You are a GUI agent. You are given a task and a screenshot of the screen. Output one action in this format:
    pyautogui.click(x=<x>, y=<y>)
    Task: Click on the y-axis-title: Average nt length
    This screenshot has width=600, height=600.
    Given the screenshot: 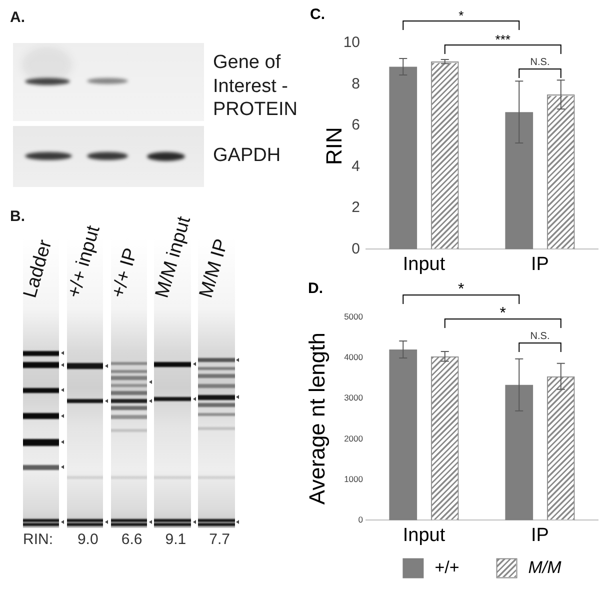 What is the action you would take?
    pyautogui.click(x=317, y=418)
    